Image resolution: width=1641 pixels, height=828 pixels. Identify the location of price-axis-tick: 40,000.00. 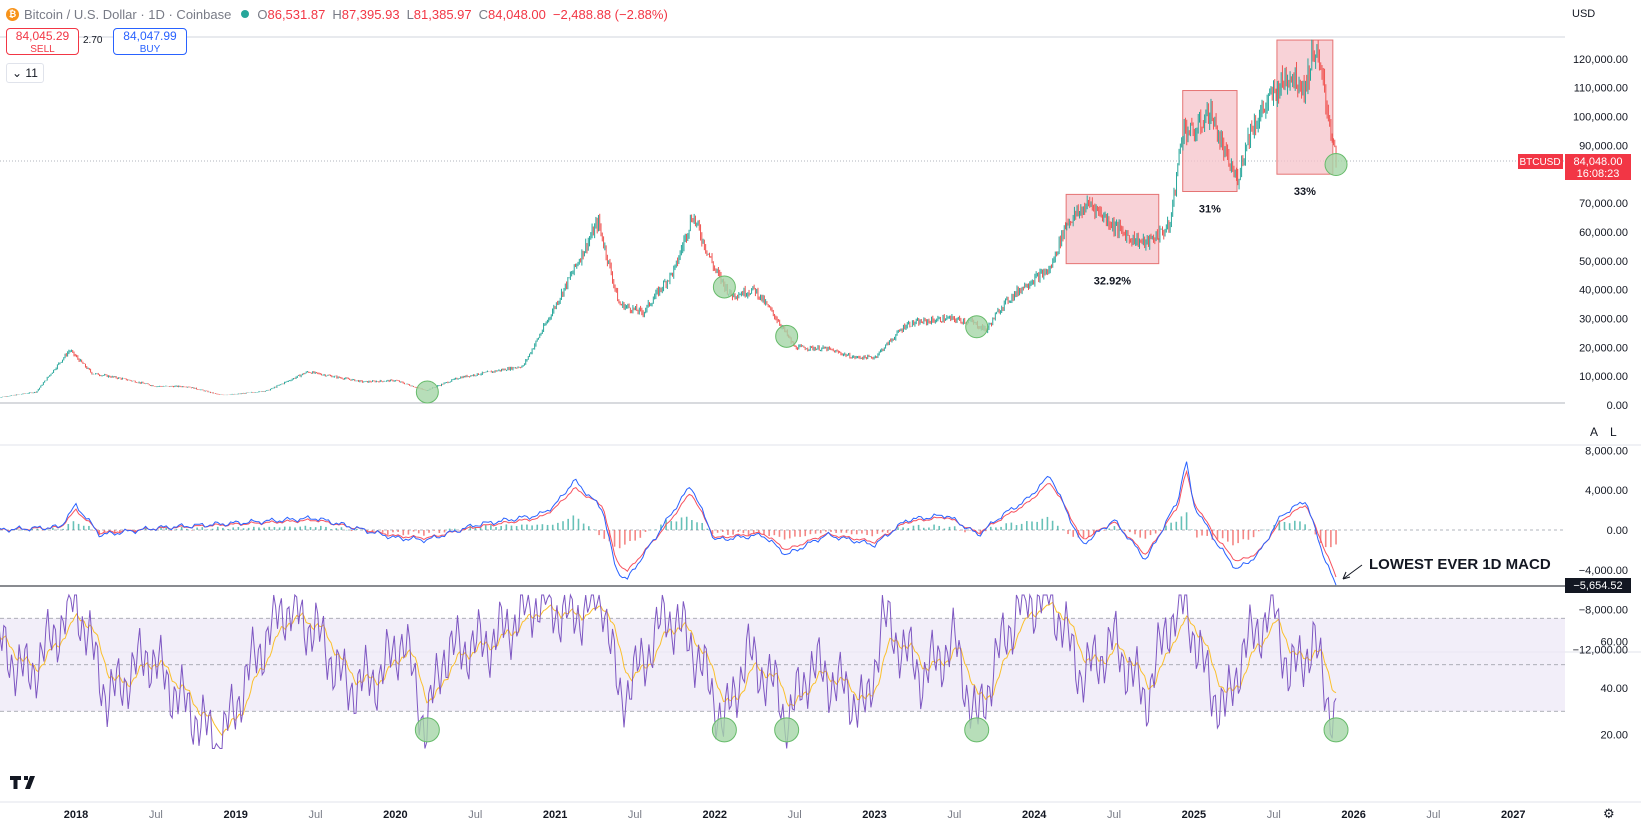
(1603, 291).